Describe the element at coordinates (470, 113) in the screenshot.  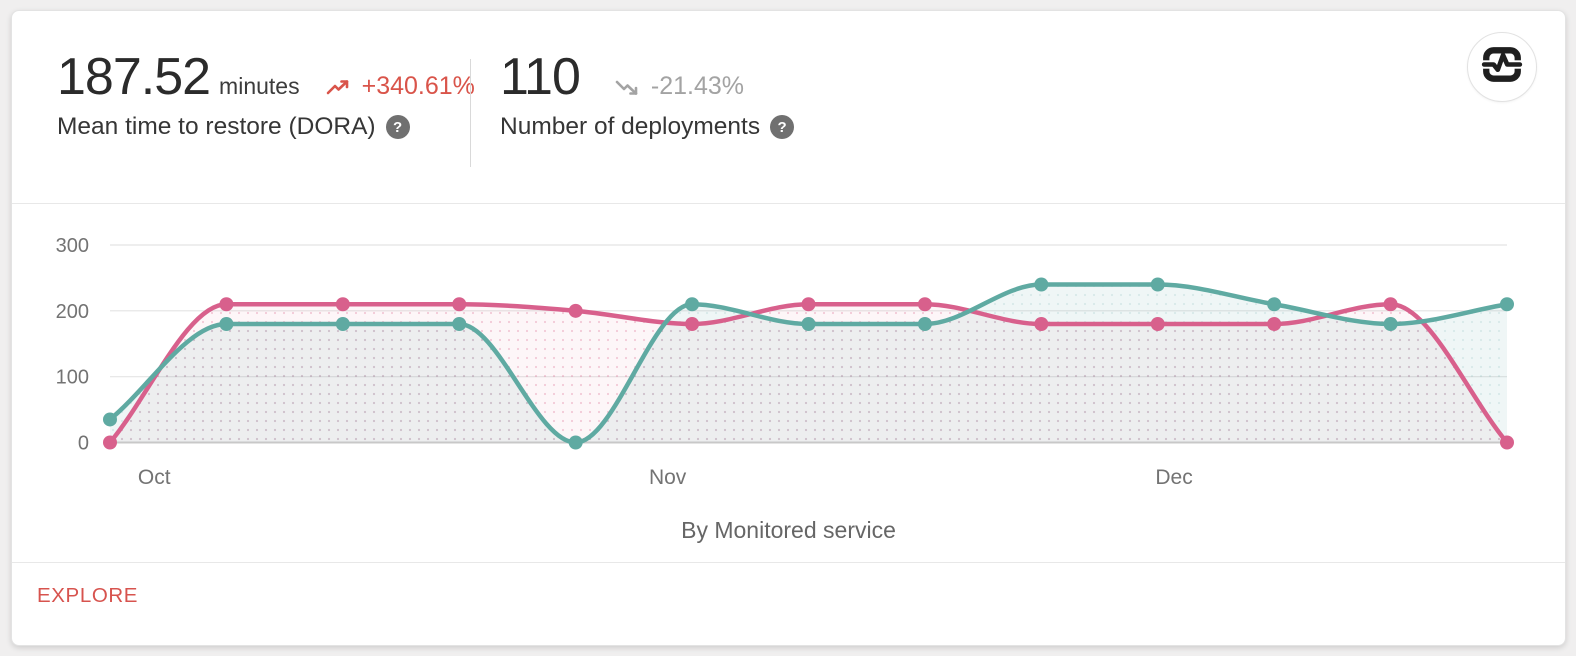
I see `metrics-divider` at that location.